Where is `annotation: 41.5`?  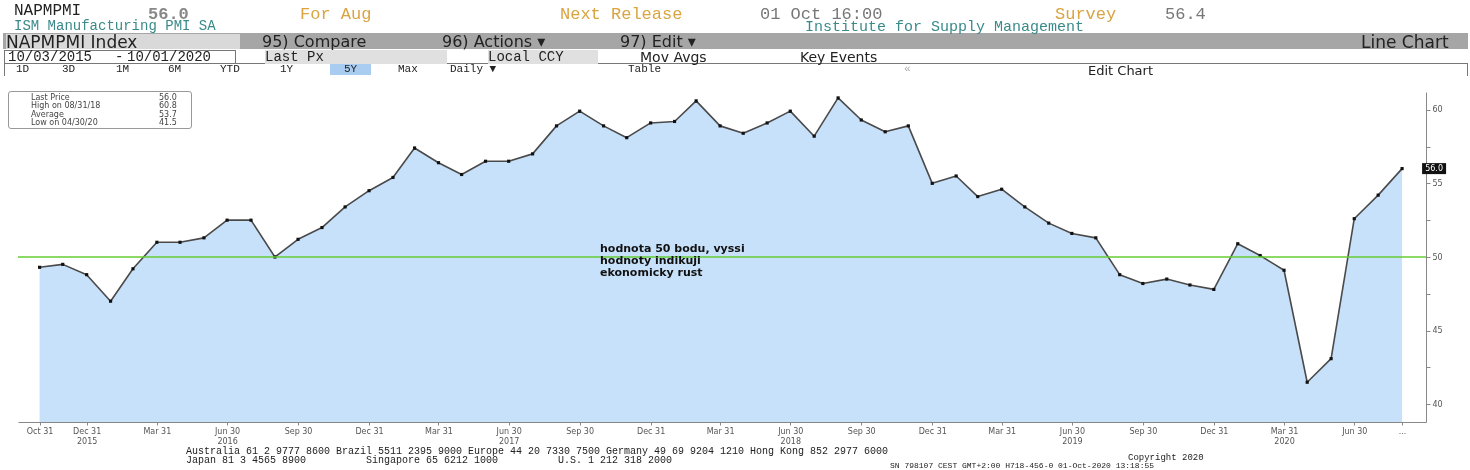 annotation: 41.5 is located at coordinates (168, 122).